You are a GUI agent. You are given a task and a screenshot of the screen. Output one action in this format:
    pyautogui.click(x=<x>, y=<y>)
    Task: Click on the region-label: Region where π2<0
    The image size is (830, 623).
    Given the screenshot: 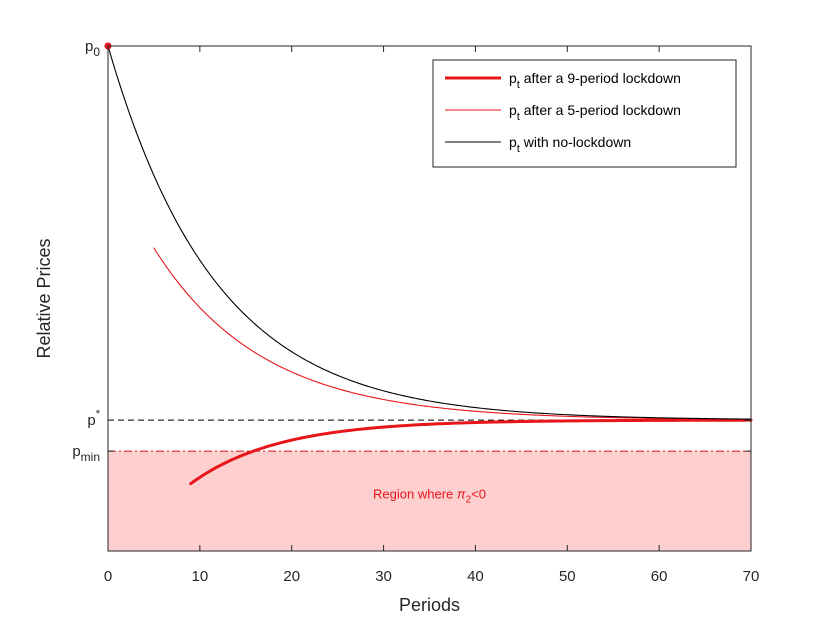 What is the action you would take?
    pyautogui.click(x=429, y=496)
    